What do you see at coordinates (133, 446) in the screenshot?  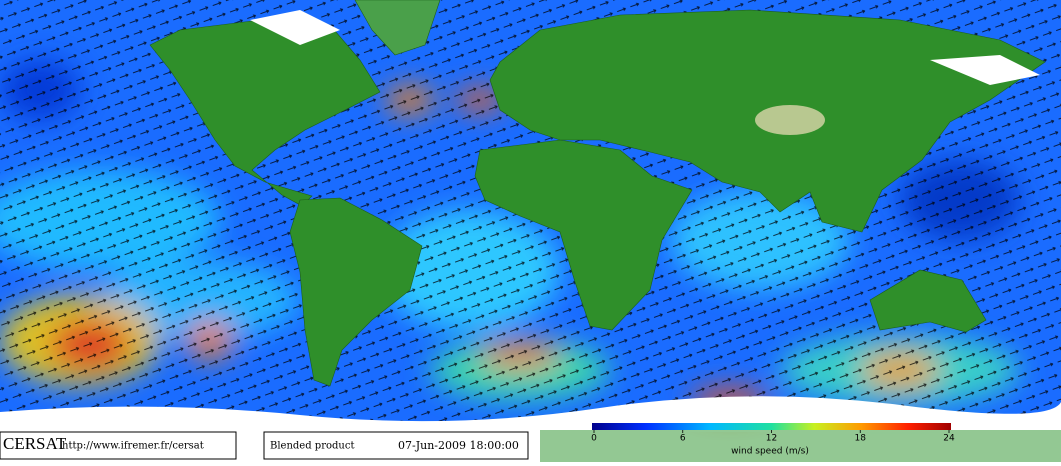 I see `url: http://www.ifremer.fr/cersat` at bounding box center [133, 446].